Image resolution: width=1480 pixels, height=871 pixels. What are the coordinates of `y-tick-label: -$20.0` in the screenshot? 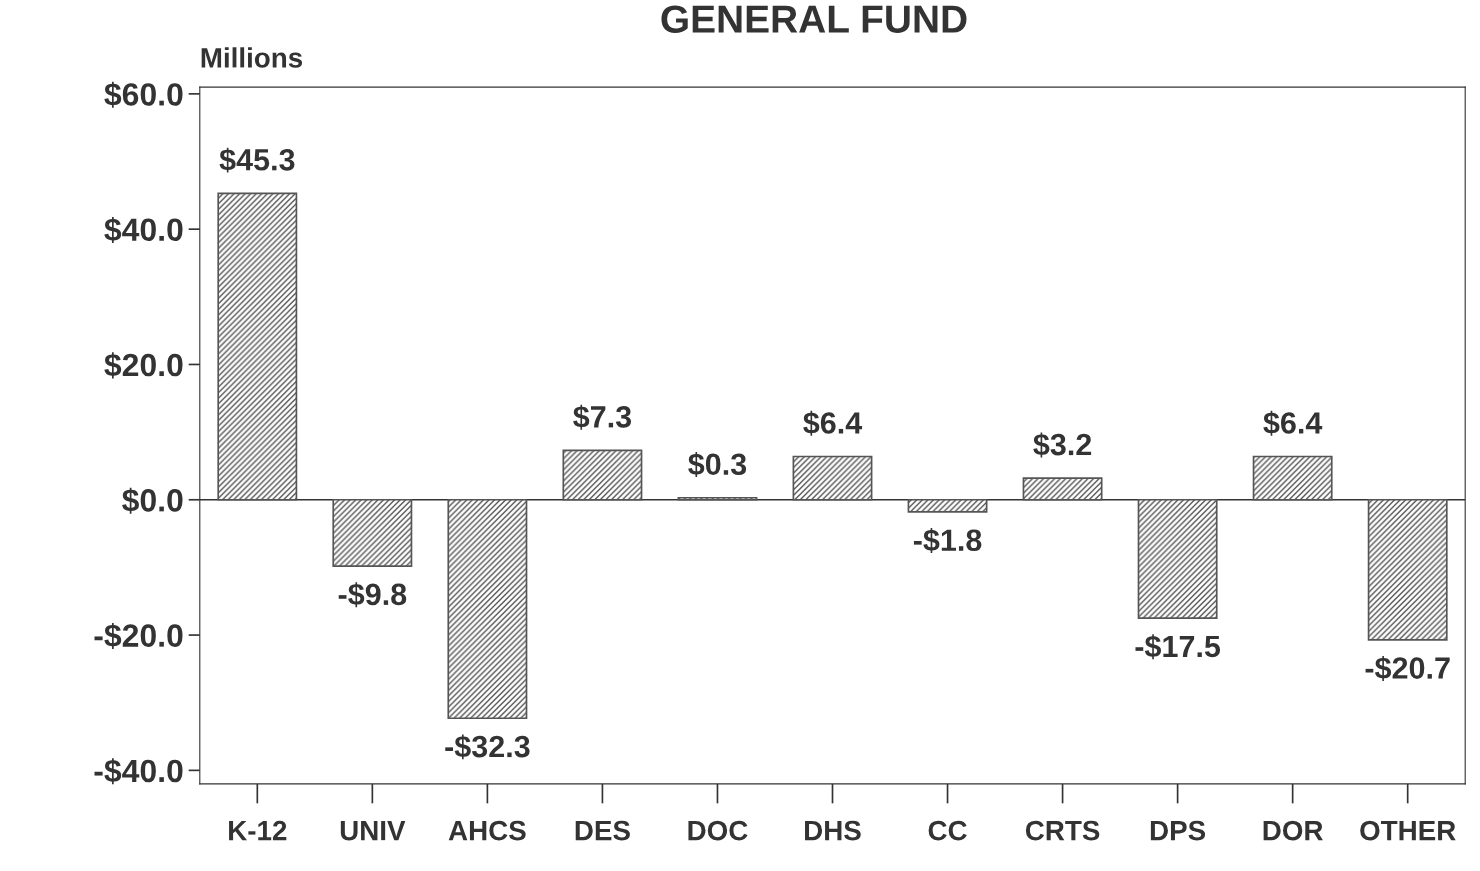 It's located at (138, 636).